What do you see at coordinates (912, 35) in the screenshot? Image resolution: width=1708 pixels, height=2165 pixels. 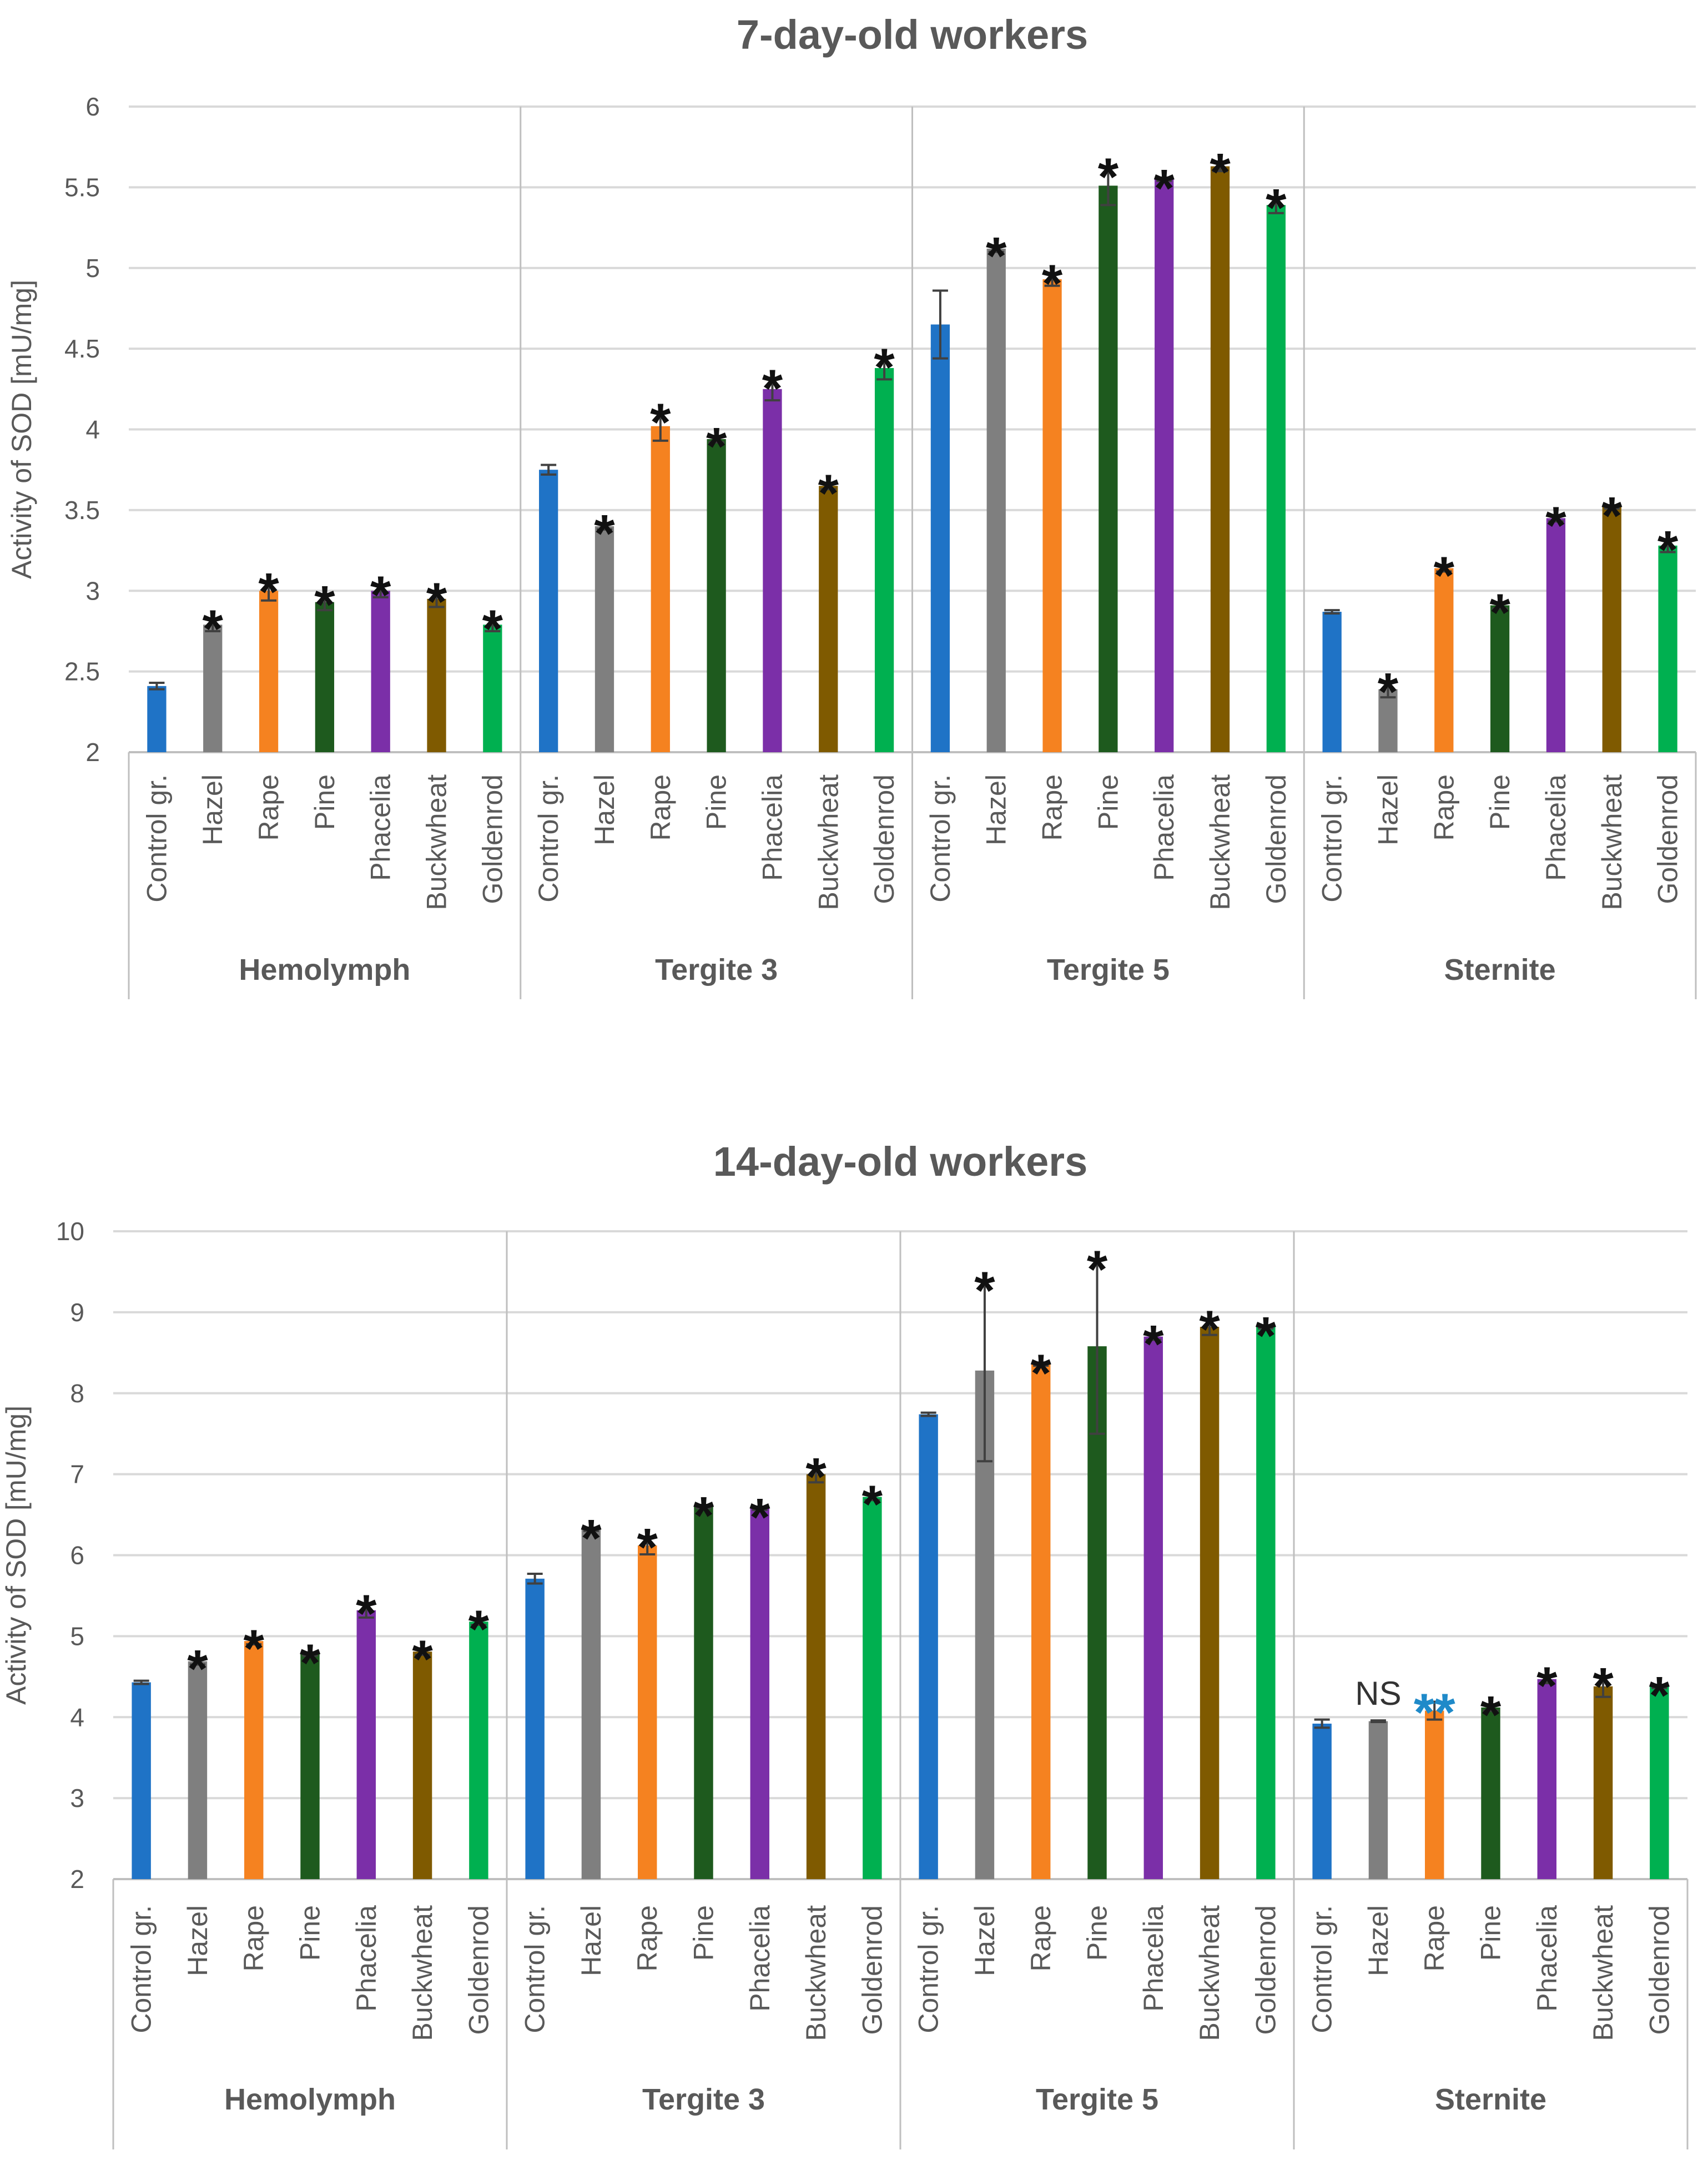 I see `chart-title: 7-day-old workers` at bounding box center [912, 35].